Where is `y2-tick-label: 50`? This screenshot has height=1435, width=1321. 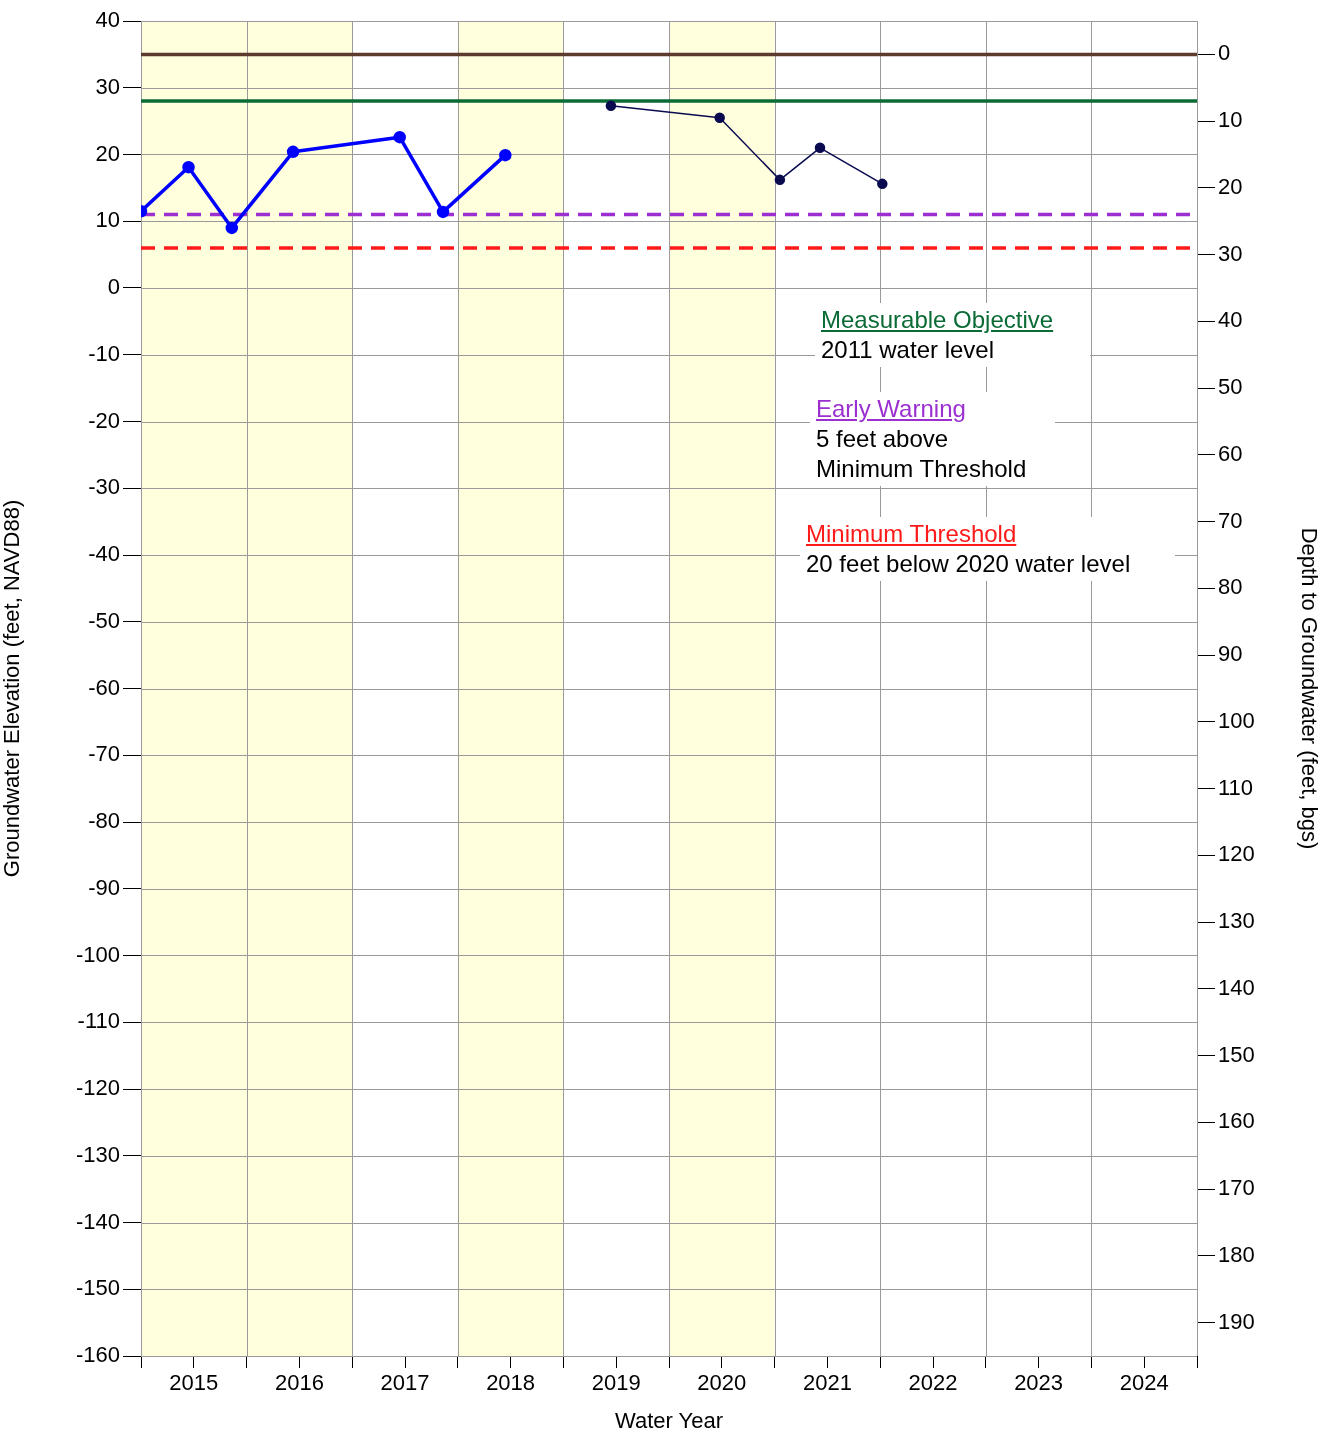
y2-tick-label: 50 is located at coordinates (1230, 387).